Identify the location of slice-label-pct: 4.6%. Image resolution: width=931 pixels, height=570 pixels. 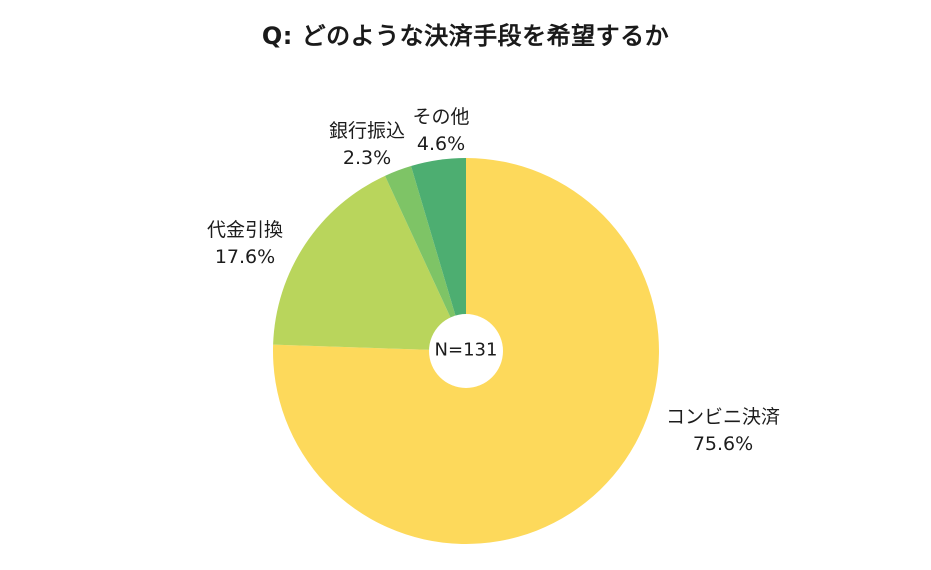
(441, 144).